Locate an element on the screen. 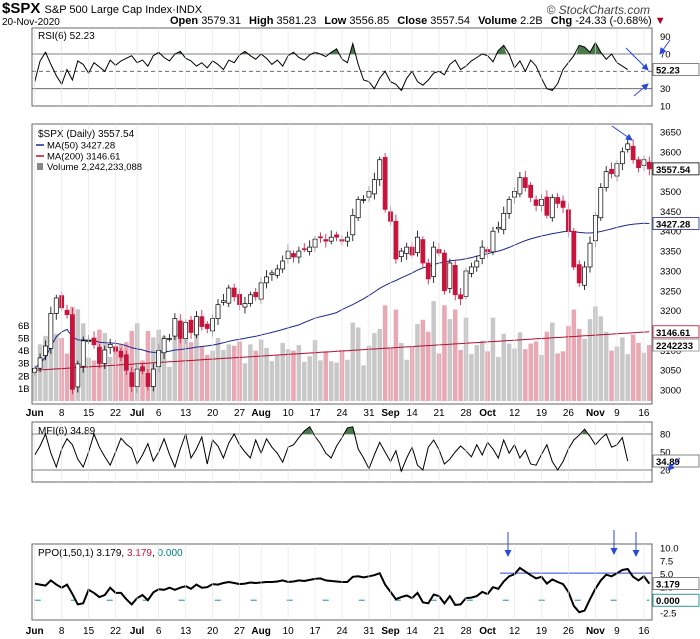 This screenshot has height=639, width=700. price-tick-label: 3350 is located at coordinates (670, 252).